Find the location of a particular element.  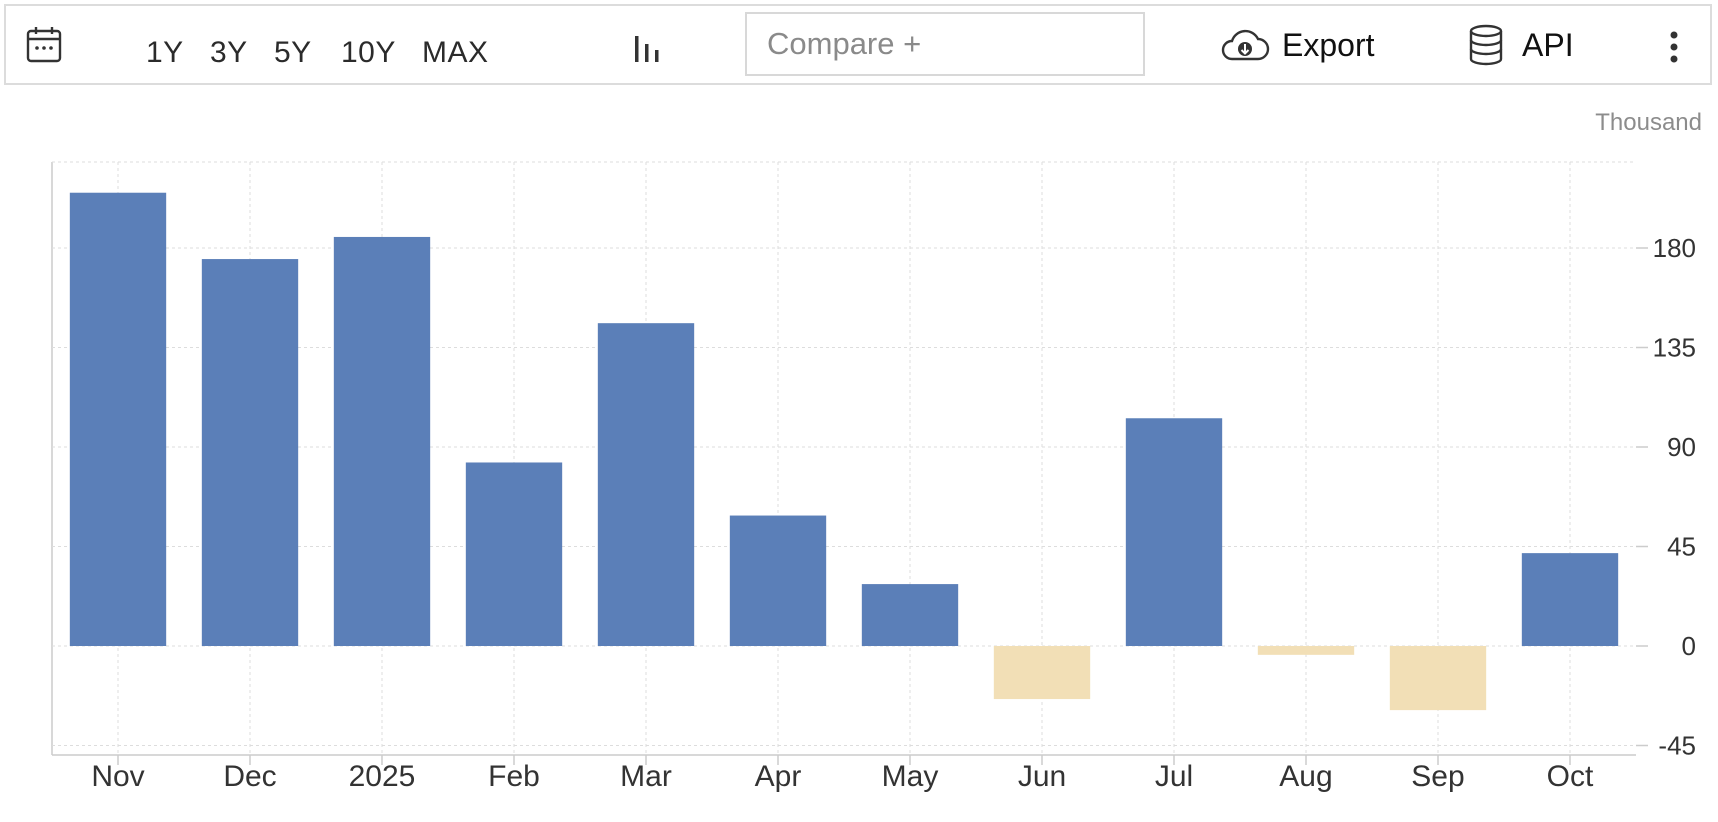

x-tick-label: Jul is located at coordinates (1174, 776).